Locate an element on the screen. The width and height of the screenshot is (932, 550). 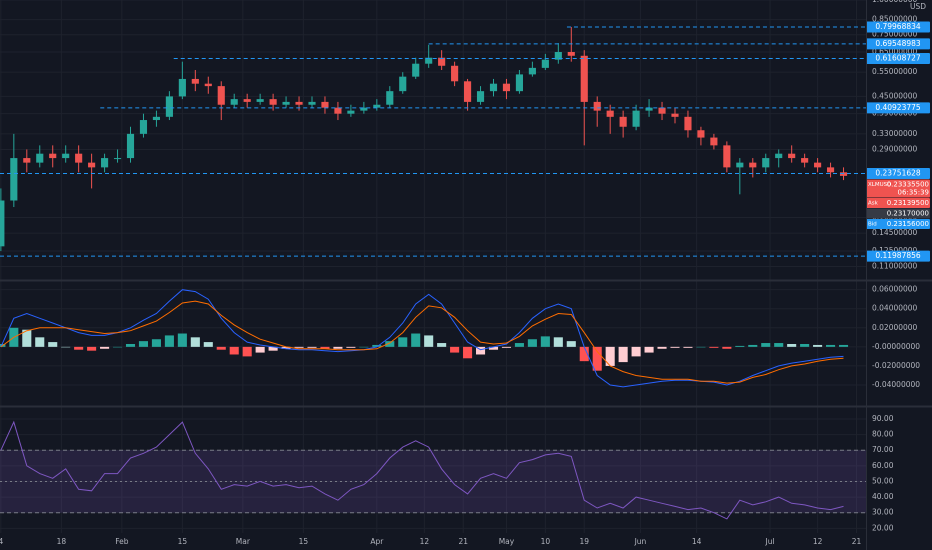
level-label: 0.79968834 is located at coordinates (898, 26).